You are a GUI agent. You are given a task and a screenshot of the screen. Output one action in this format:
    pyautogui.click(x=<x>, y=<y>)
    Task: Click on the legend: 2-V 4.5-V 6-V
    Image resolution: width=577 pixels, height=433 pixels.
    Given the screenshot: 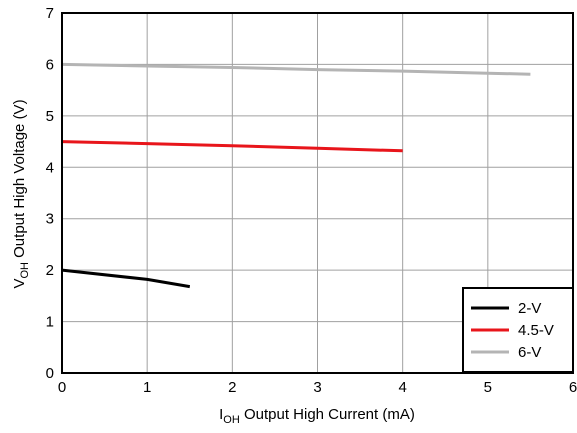 What is the action you would take?
    pyautogui.click(x=518, y=330)
    